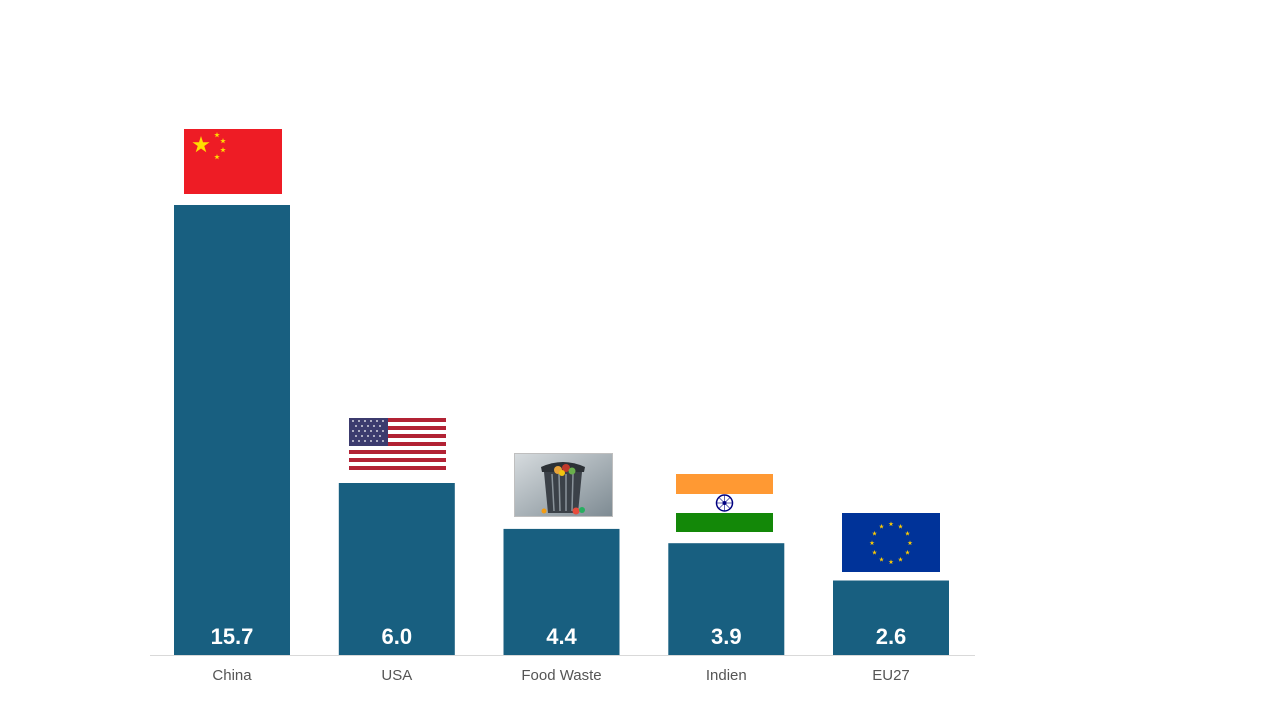 Image resolution: width=1280 pixels, height=720 pixels. Describe the element at coordinates (396, 569) in the screenshot. I see `bar-usa` at that location.